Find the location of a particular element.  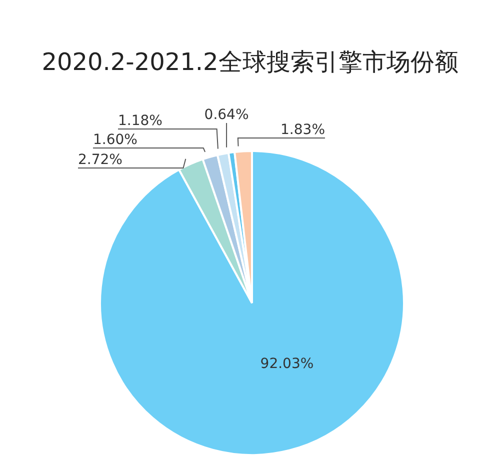

data-label: 1.83% is located at coordinates (302, 130).